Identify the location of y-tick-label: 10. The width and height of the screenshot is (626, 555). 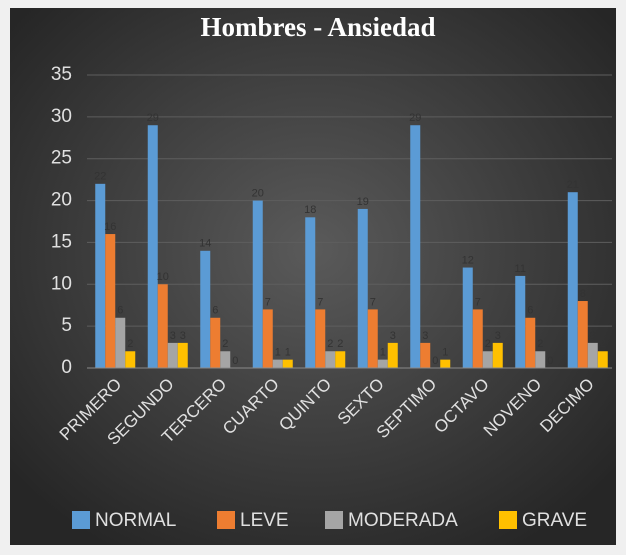
(61, 283).